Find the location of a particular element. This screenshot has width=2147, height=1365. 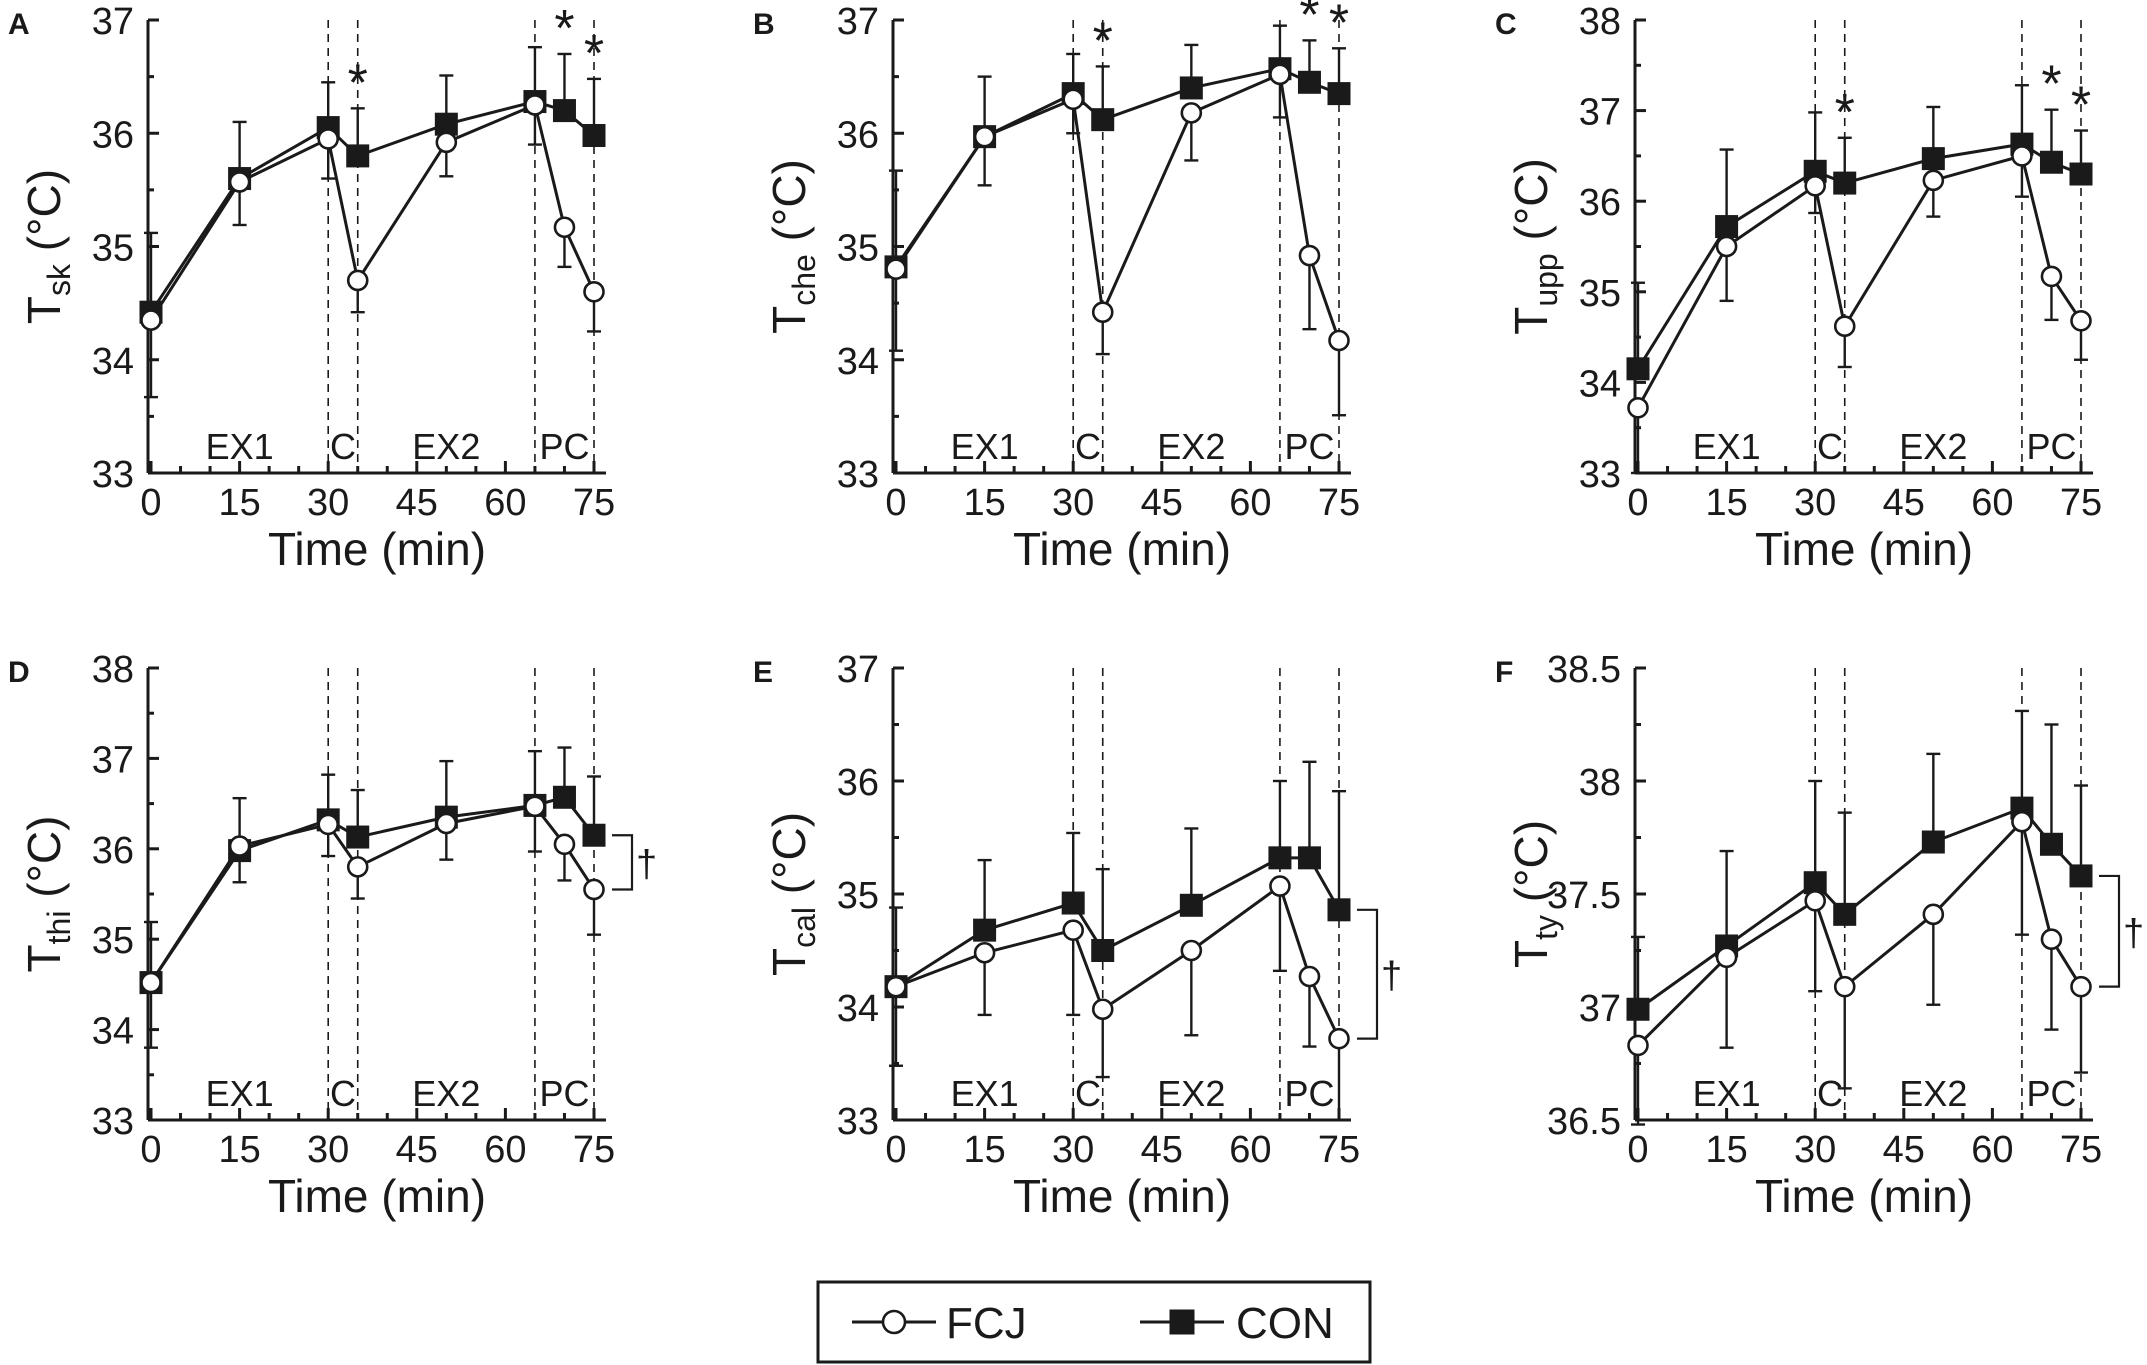

x-tick-label: 45 is located at coordinates (1904, 503).